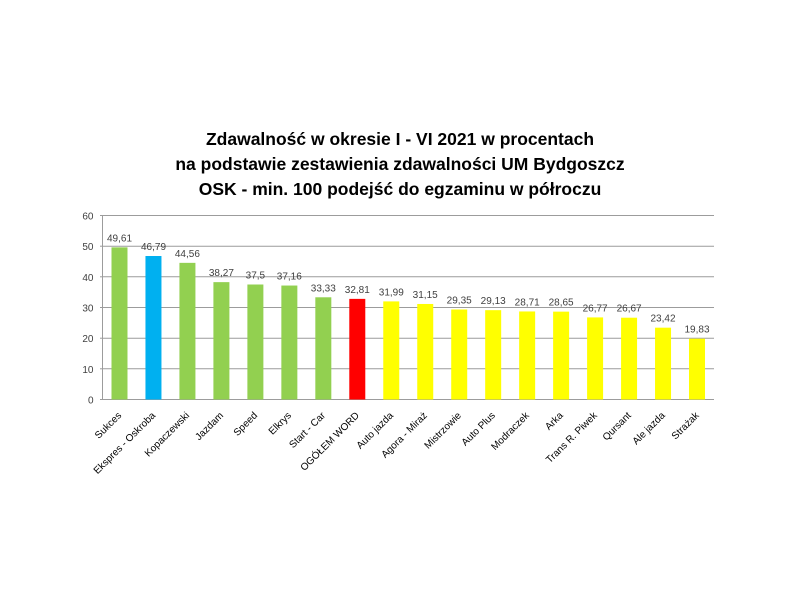 This screenshot has width=800, height=600. Describe the element at coordinates (88, 309) in the screenshot. I see `svg-text: 30` at that location.